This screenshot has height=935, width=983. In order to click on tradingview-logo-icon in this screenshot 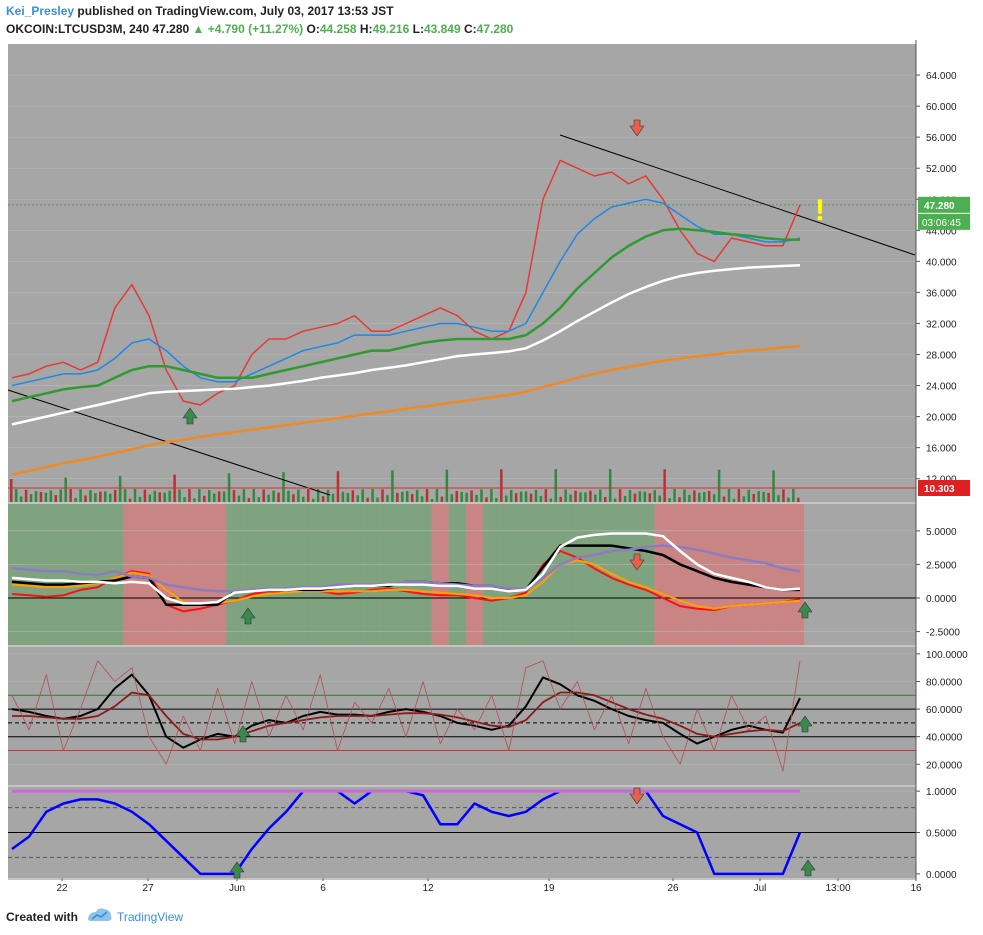, I will do `click(100, 915)`.